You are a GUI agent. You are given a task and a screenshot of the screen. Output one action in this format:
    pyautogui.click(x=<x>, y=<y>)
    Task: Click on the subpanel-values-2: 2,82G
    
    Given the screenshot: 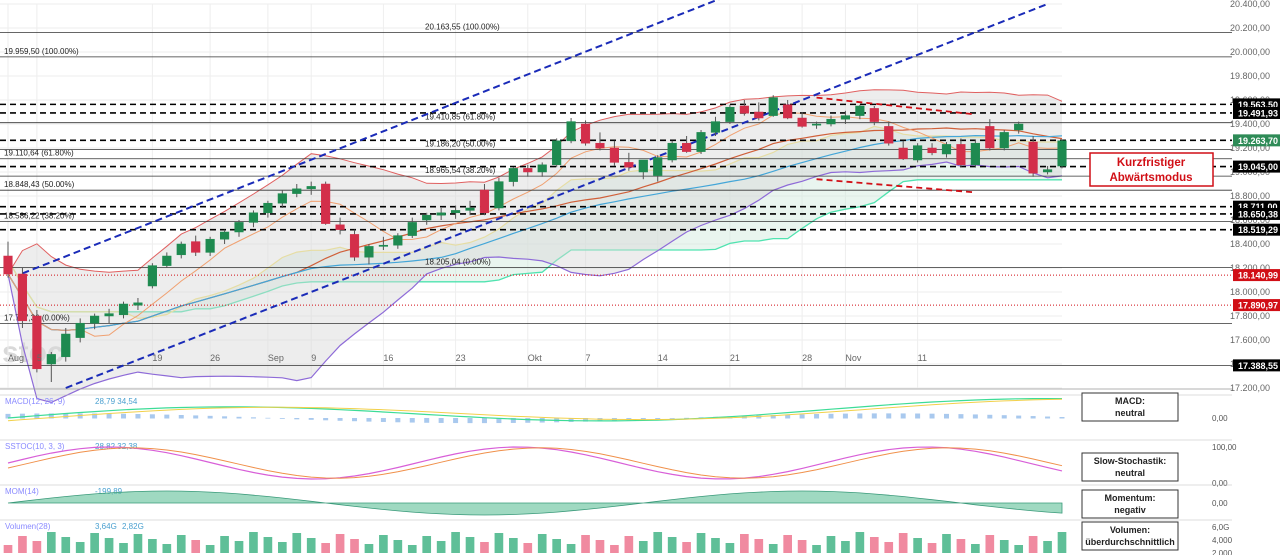 What is the action you would take?
    pyautogui.click(x=133, y=526)
    